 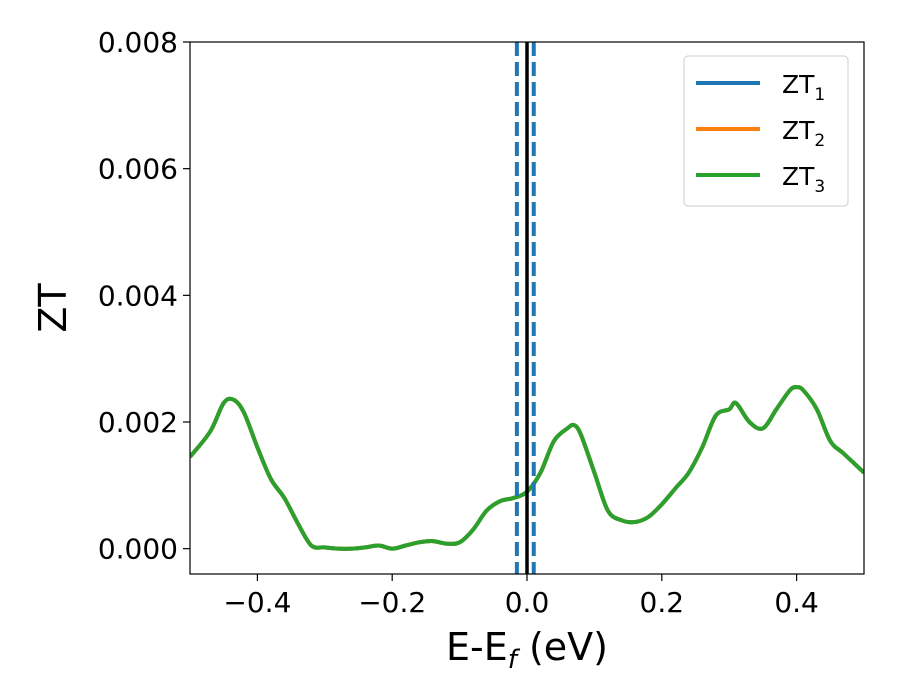 What do you see at coordinates (527, 650) in the screenshot?
I see `x-axis-label: E-Ef (eV)` at bounding box center [527, 650].